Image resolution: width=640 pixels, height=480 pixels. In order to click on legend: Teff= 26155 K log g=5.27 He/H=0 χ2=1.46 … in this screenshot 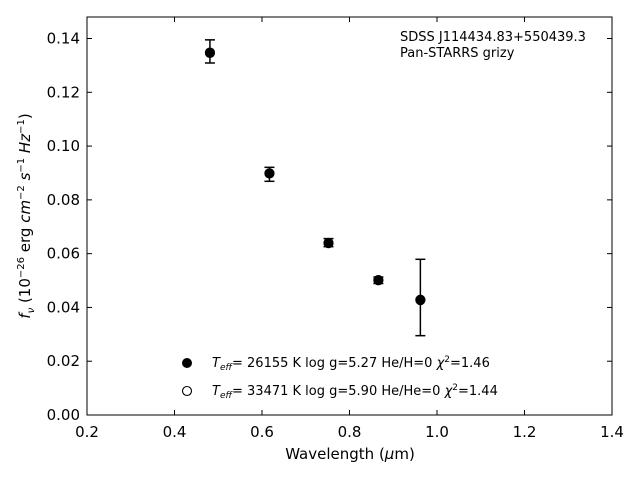, I will do `click(339, 378)`.